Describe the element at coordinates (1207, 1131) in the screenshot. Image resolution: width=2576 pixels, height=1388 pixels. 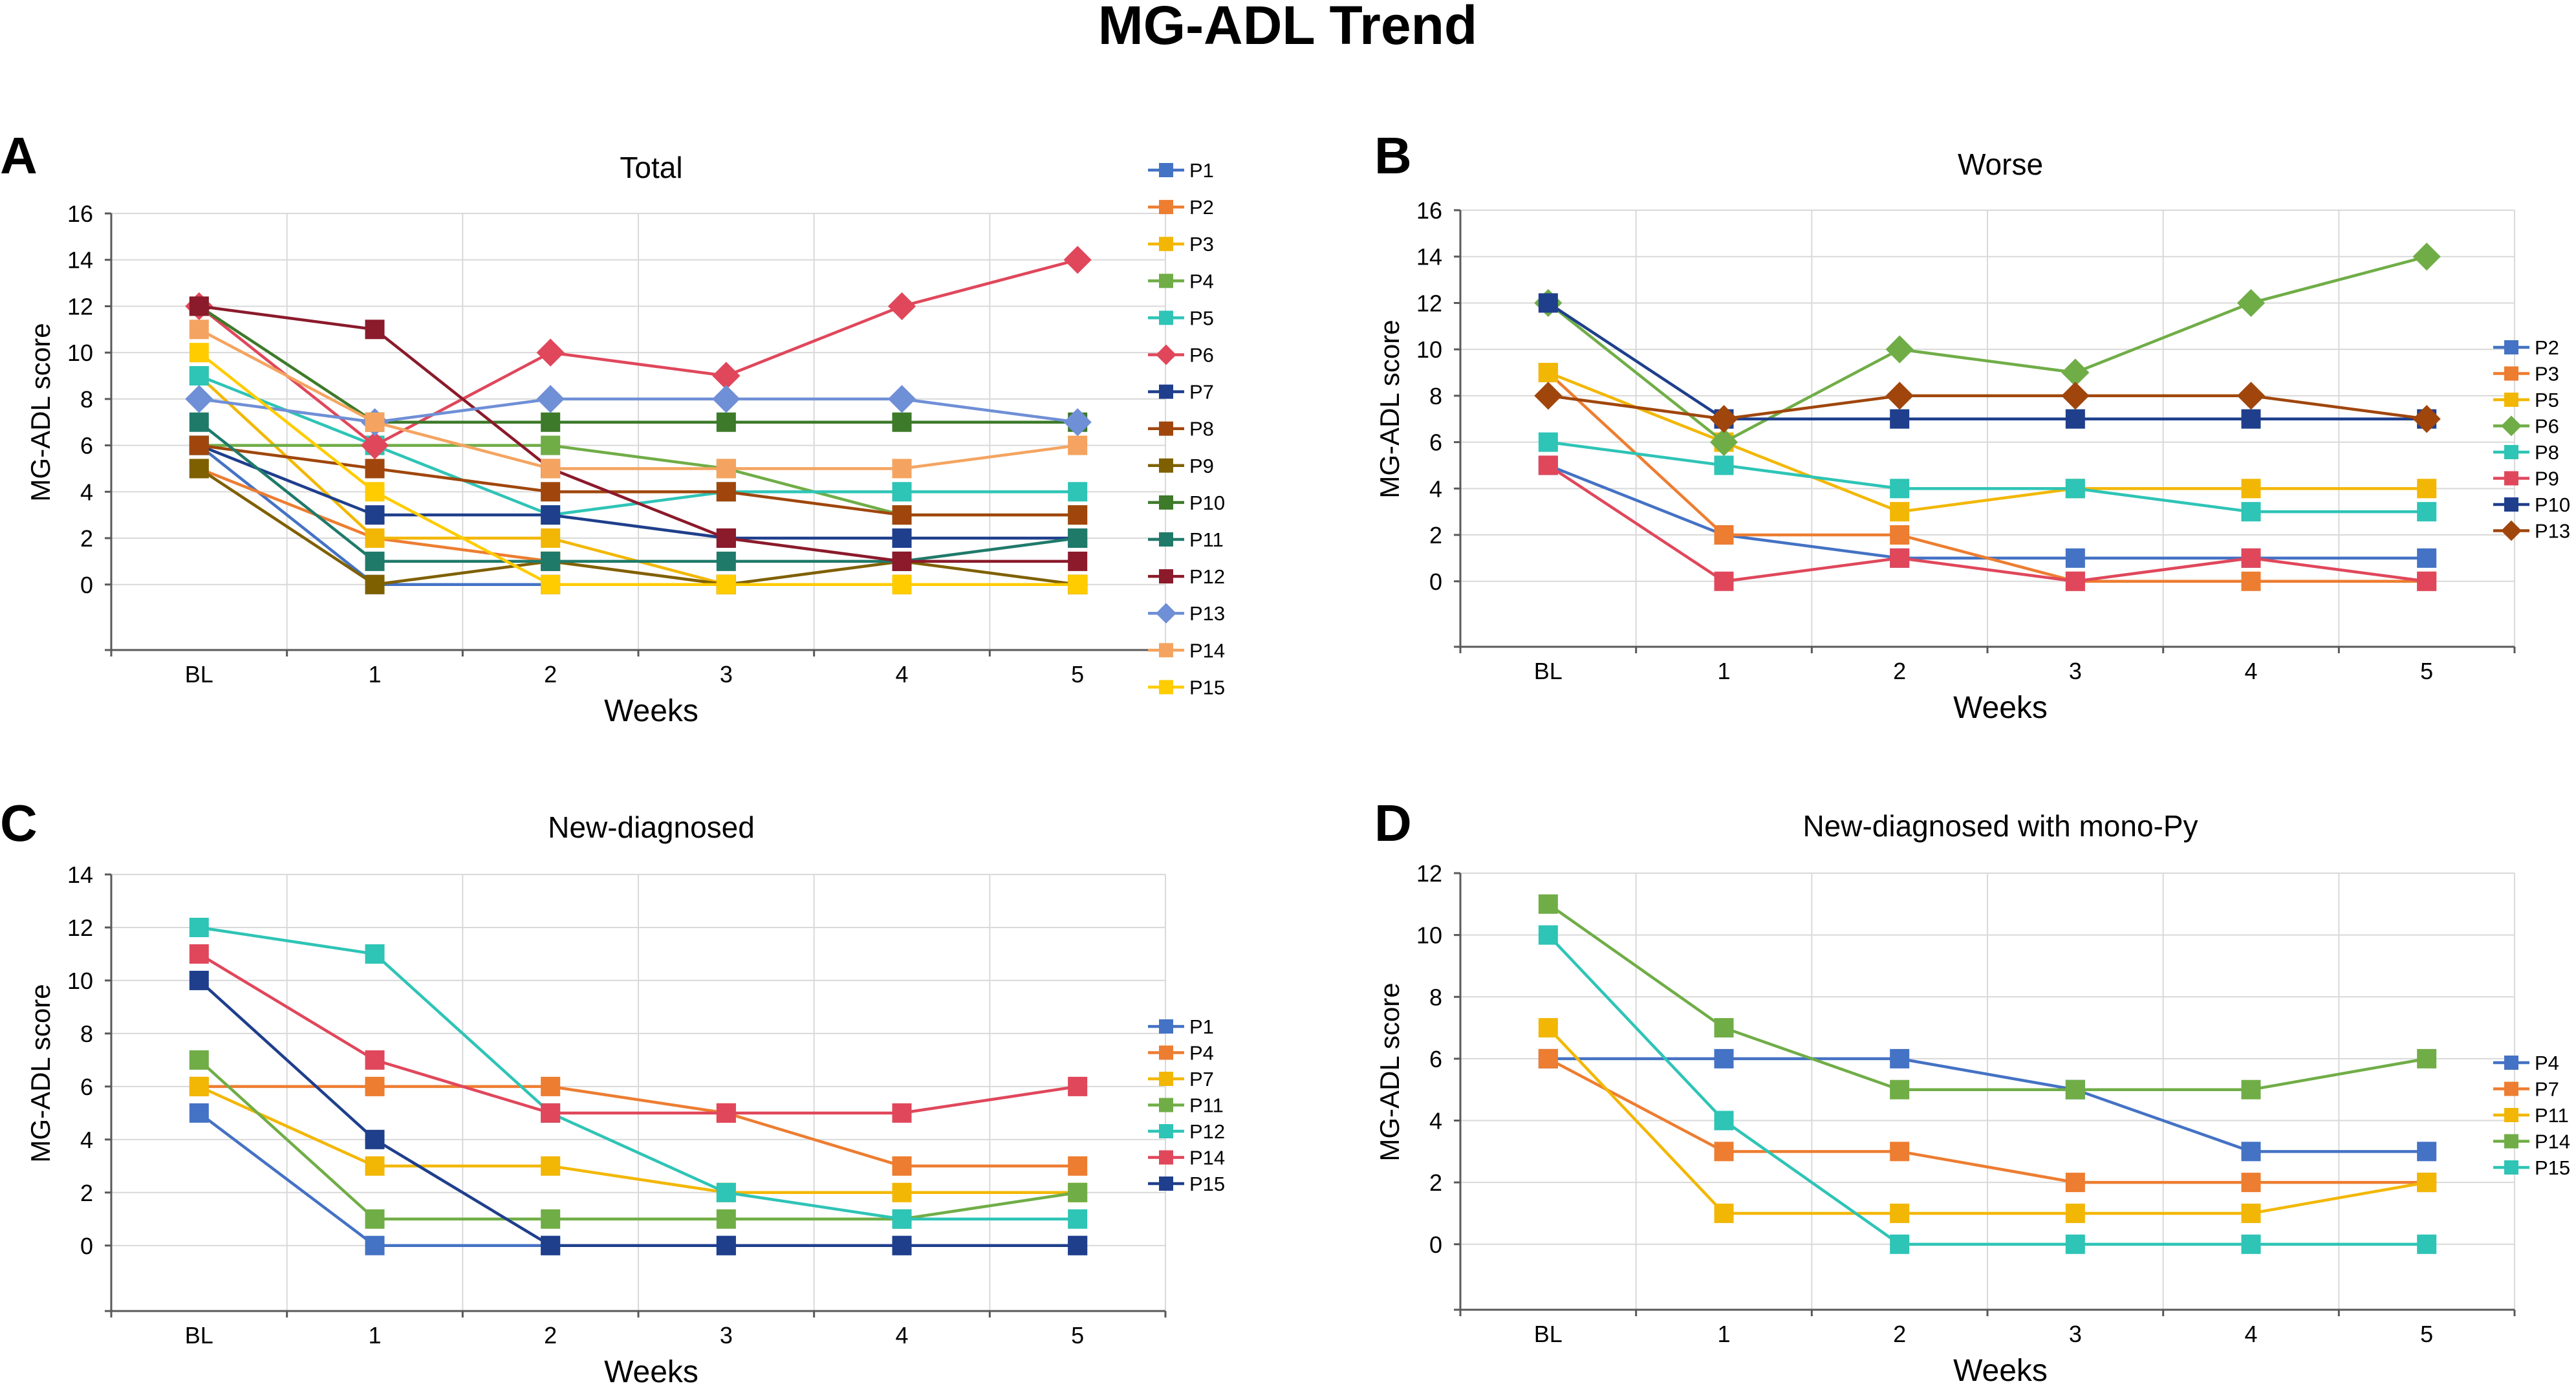
I see `legend-label: P12` at that location.